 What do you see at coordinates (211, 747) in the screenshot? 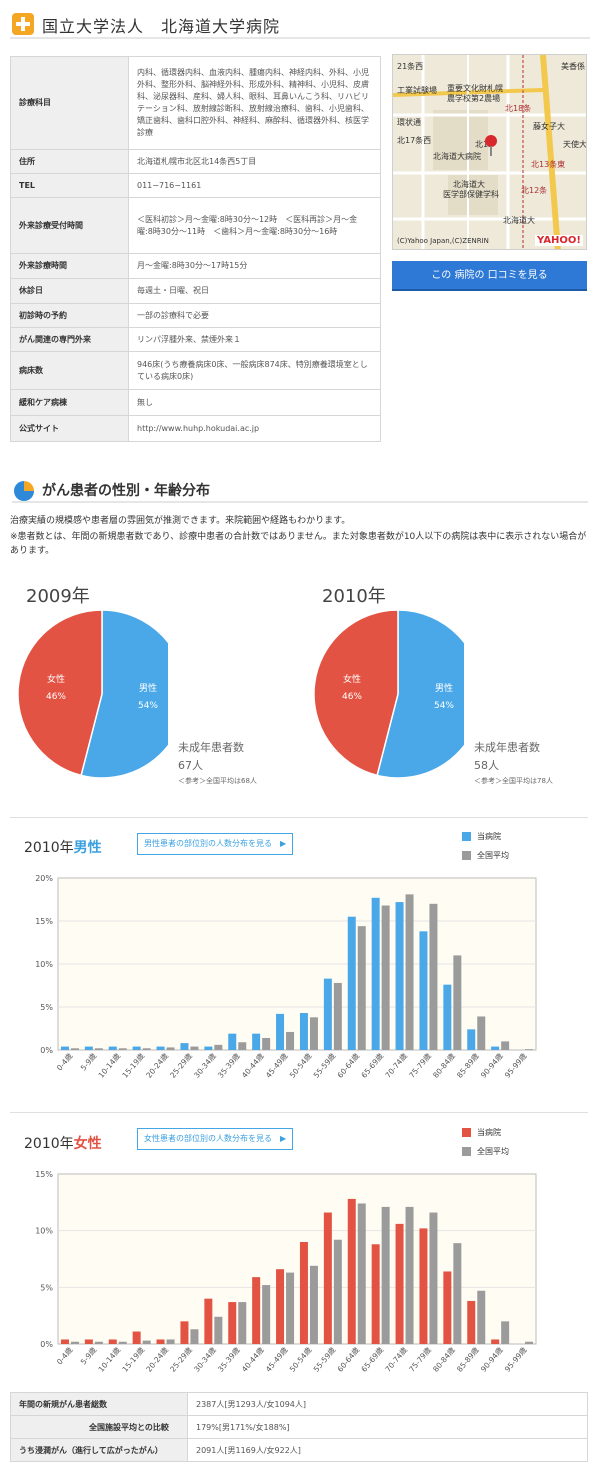
I see `minor-patients-label: 未成年患者数` at bounding box center [211, 747].